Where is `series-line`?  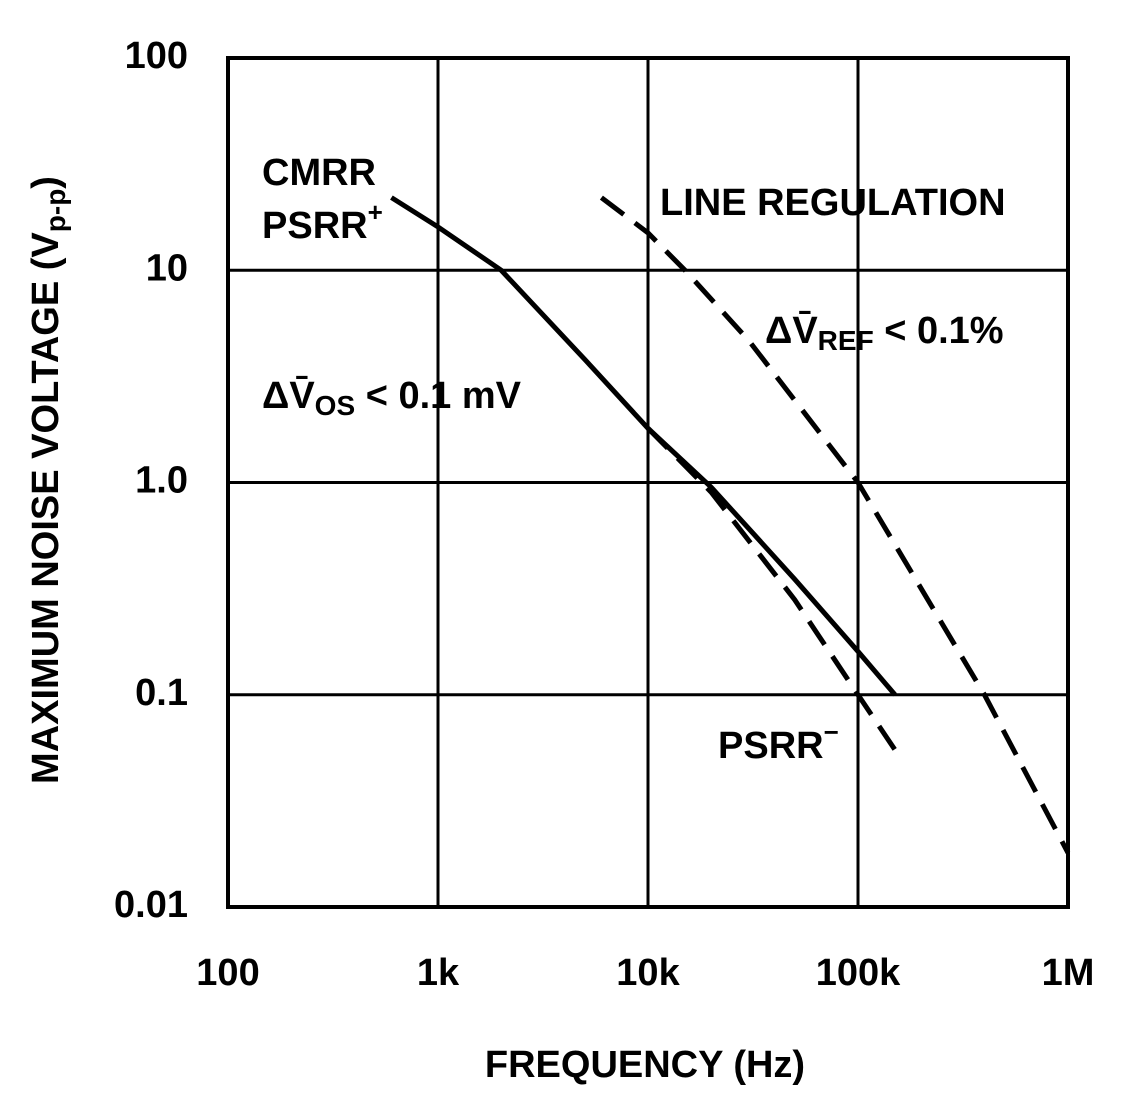
series-line is located at coordinates (772, 589).